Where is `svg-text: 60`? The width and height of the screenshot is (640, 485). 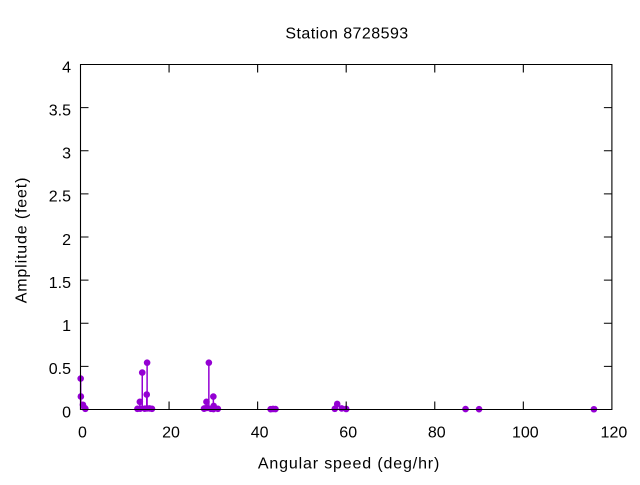 svg-text: 60 is located at coordinates (348, 433).